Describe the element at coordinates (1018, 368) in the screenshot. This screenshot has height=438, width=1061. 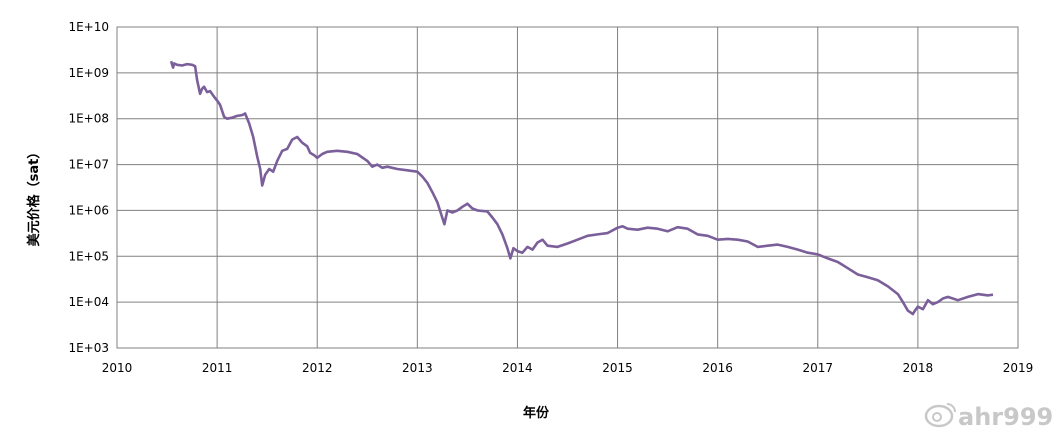
I see `x-tick-label: 2019` at that location.